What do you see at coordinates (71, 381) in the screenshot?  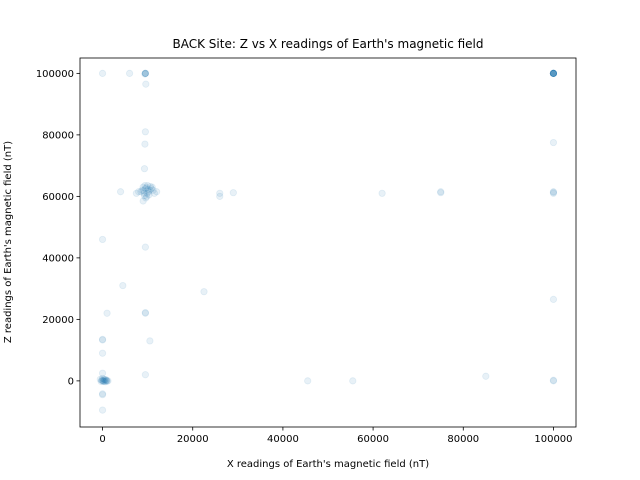 I see `y-tick-label: 0` at bounding box center [71, 381].